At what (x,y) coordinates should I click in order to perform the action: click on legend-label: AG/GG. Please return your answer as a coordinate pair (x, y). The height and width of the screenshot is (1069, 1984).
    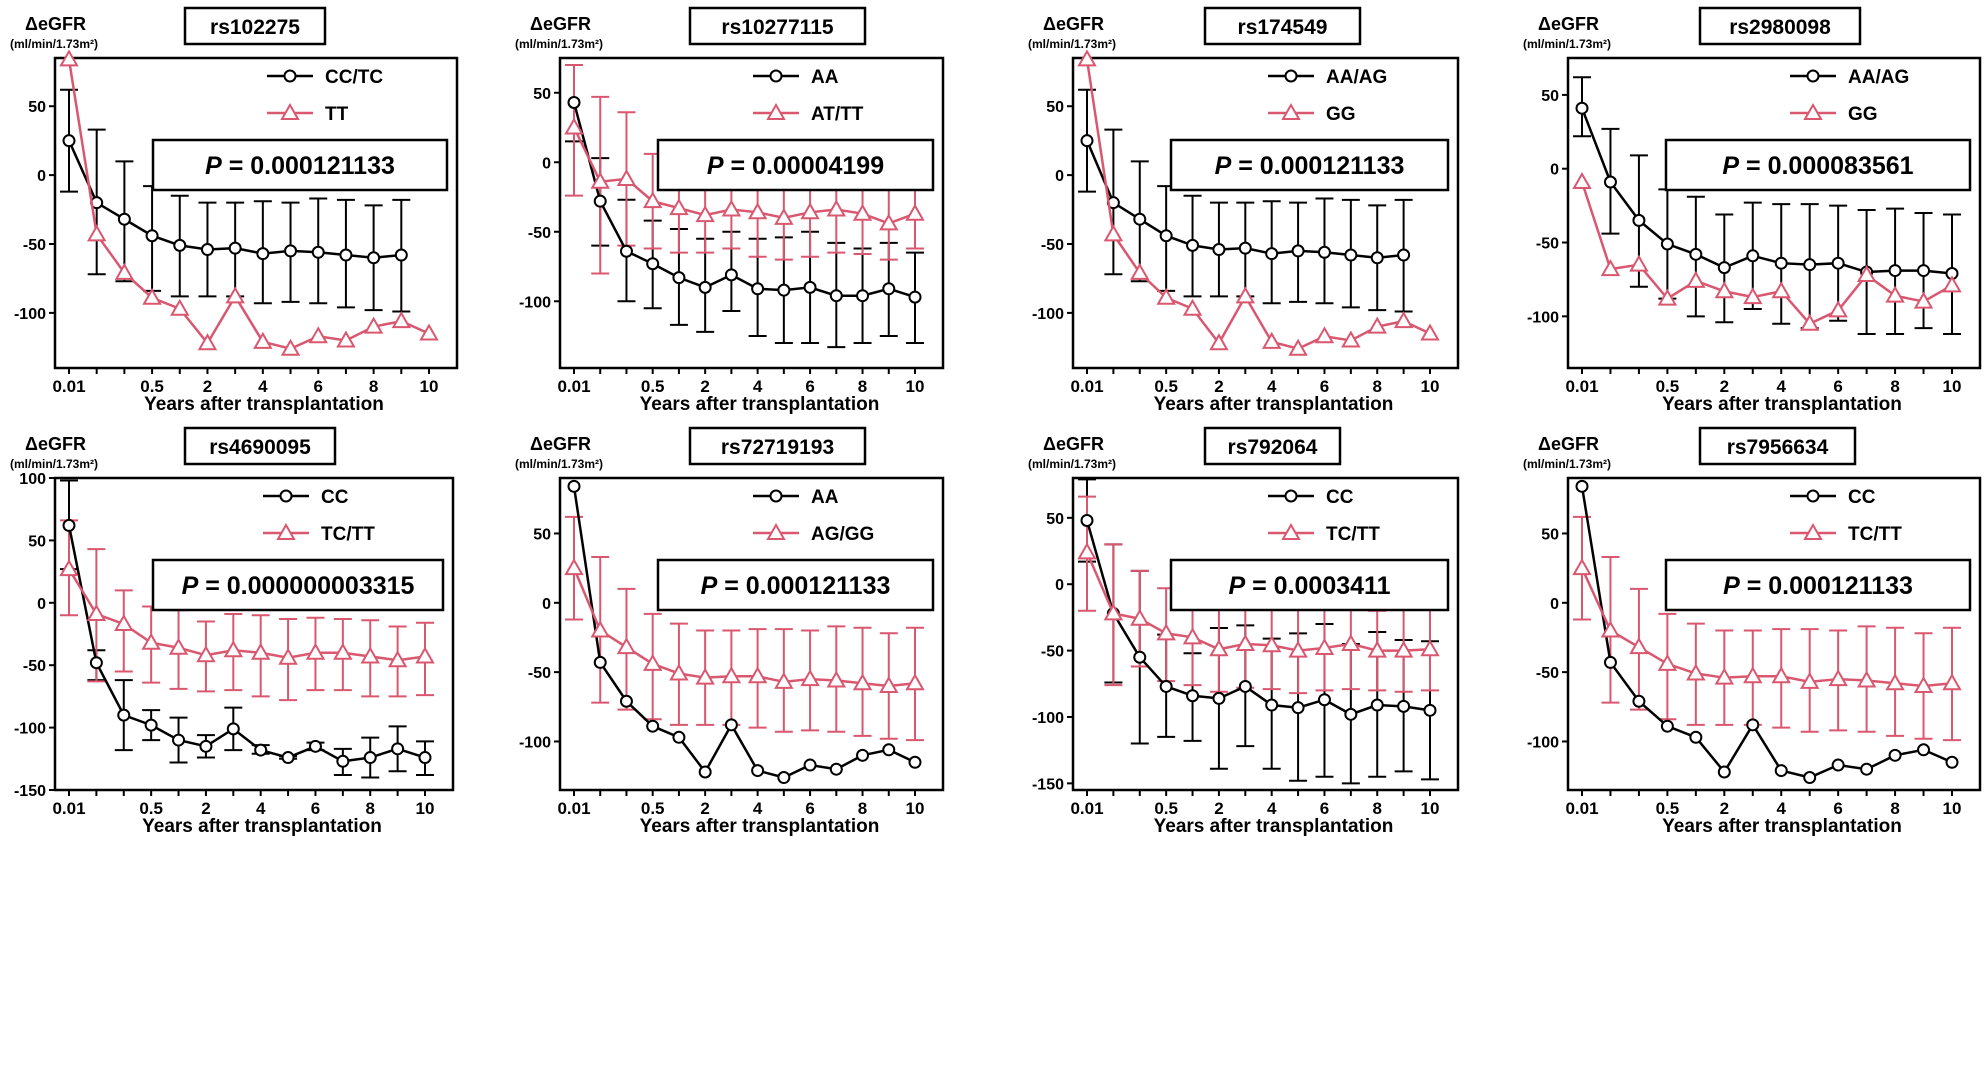
    Looking at the image, I should click on (842, 534).